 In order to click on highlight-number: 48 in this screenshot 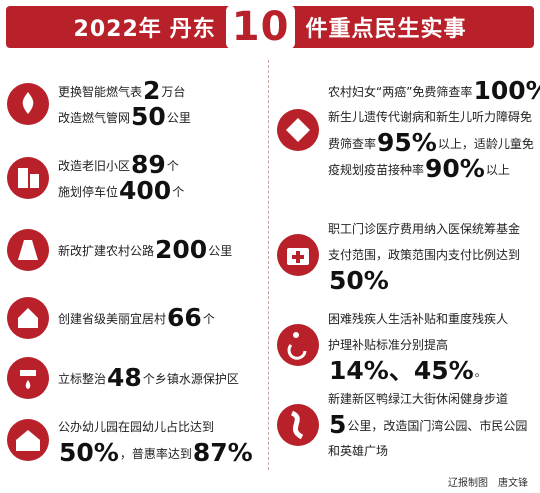, I will do `click(124, 377)`.